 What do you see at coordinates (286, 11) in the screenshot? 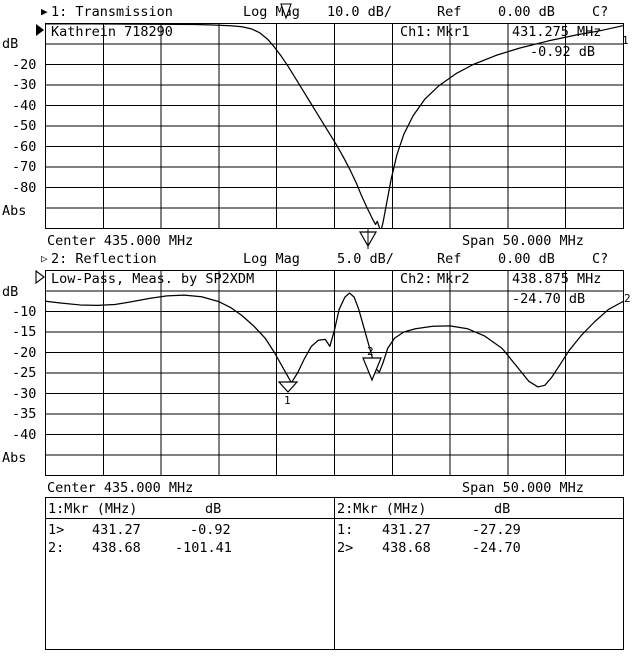
I see `channel1-top-marker-pointer-icon` at bounding box center [286, 11].